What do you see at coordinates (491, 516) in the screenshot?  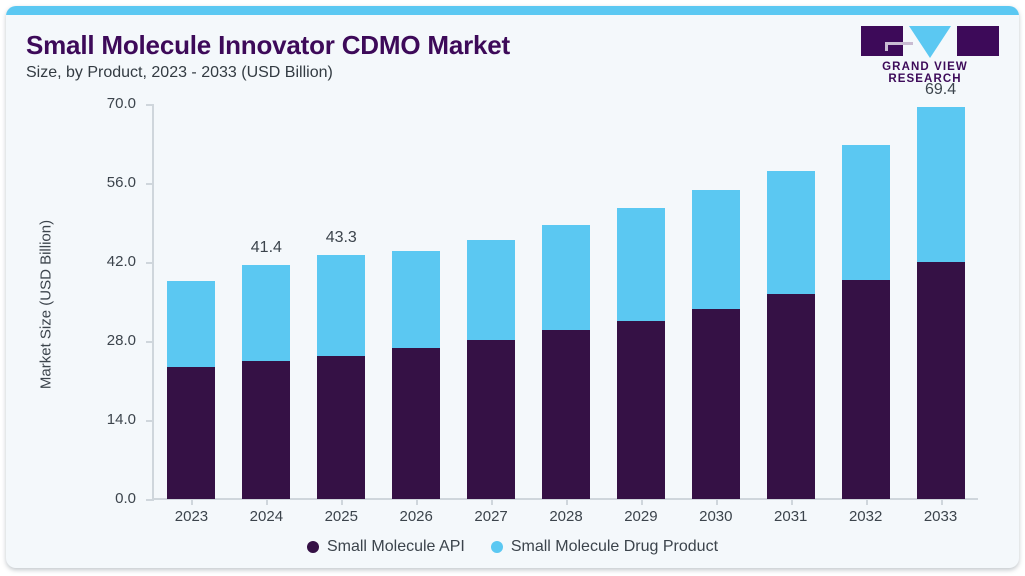 I see `x-tick-label: 2027` at bounding box center [491, 516].